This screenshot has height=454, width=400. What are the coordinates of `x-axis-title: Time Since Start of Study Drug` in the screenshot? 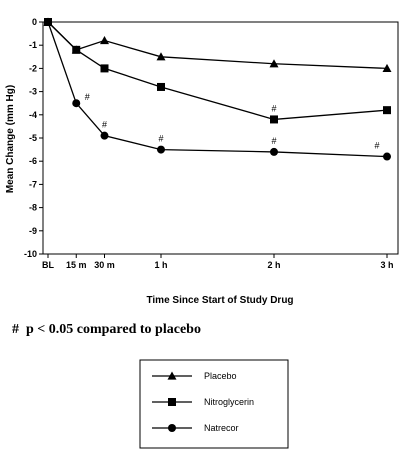 It's located at (219, 300).